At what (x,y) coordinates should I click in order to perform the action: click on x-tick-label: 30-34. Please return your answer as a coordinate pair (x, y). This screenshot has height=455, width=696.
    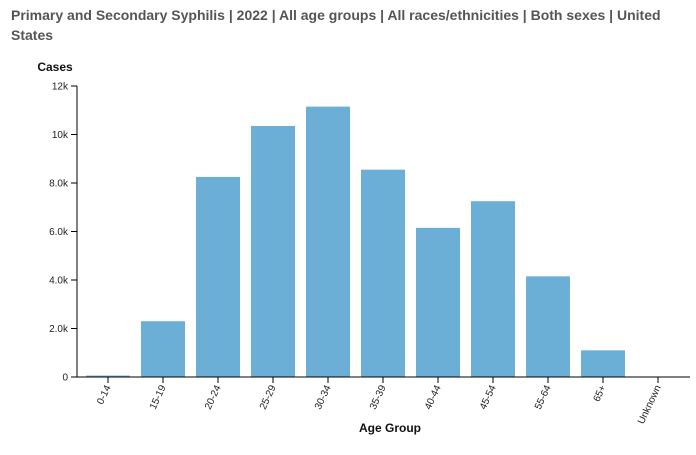
    Looking at the image, I should click on (323, 397).